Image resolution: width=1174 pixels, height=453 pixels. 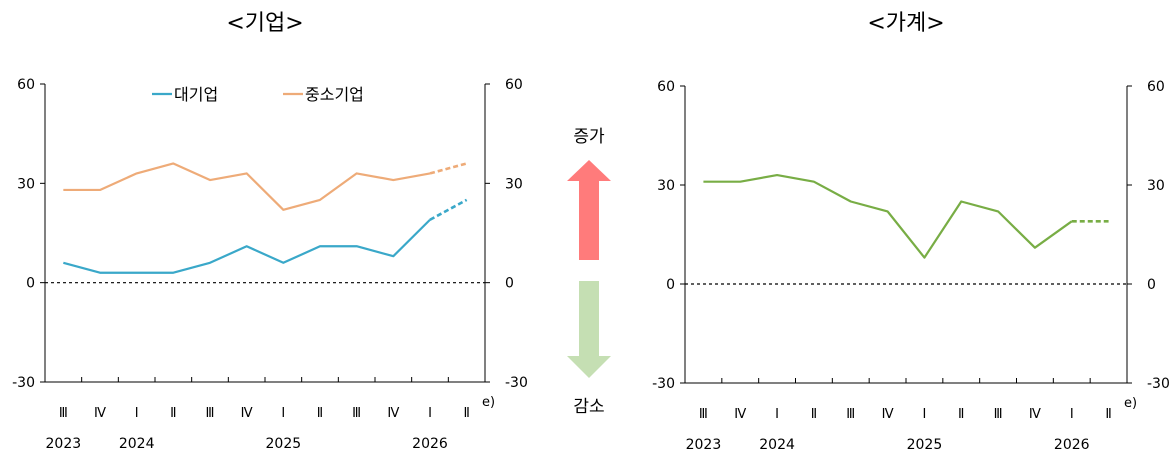 I want to click on decrease-label: 감소, so click(x=588, y=407).